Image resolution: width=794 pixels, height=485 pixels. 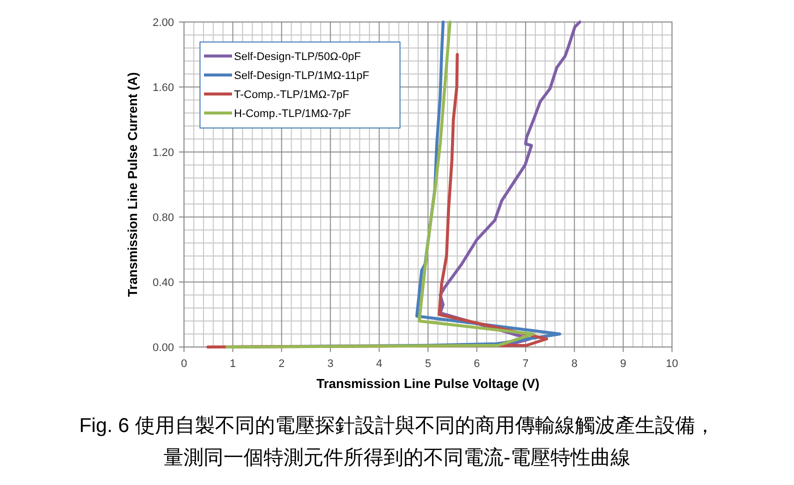 I want to click on legend-label: Self-Design-TLP/50Ω-0pF, so click(x=298, y=57).